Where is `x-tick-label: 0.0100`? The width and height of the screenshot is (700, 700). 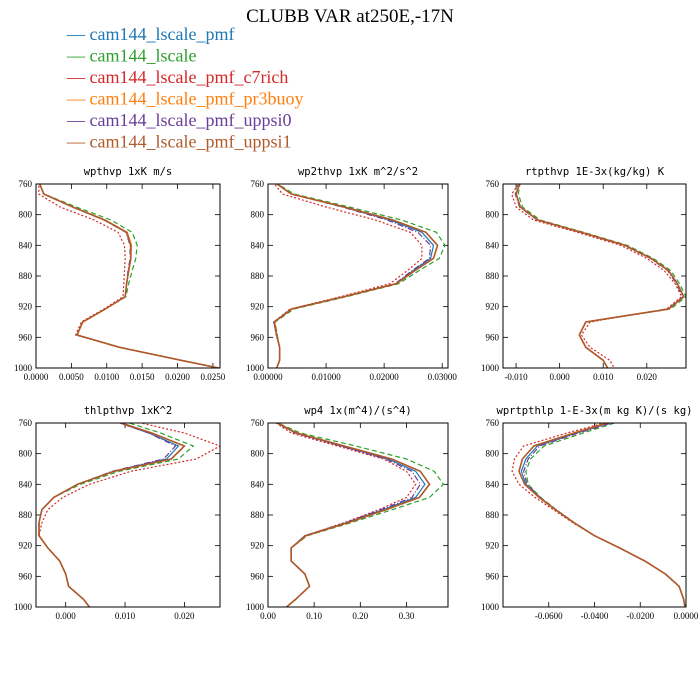
x-tick-label: 0.0100 is located at coordinates (106, 377).